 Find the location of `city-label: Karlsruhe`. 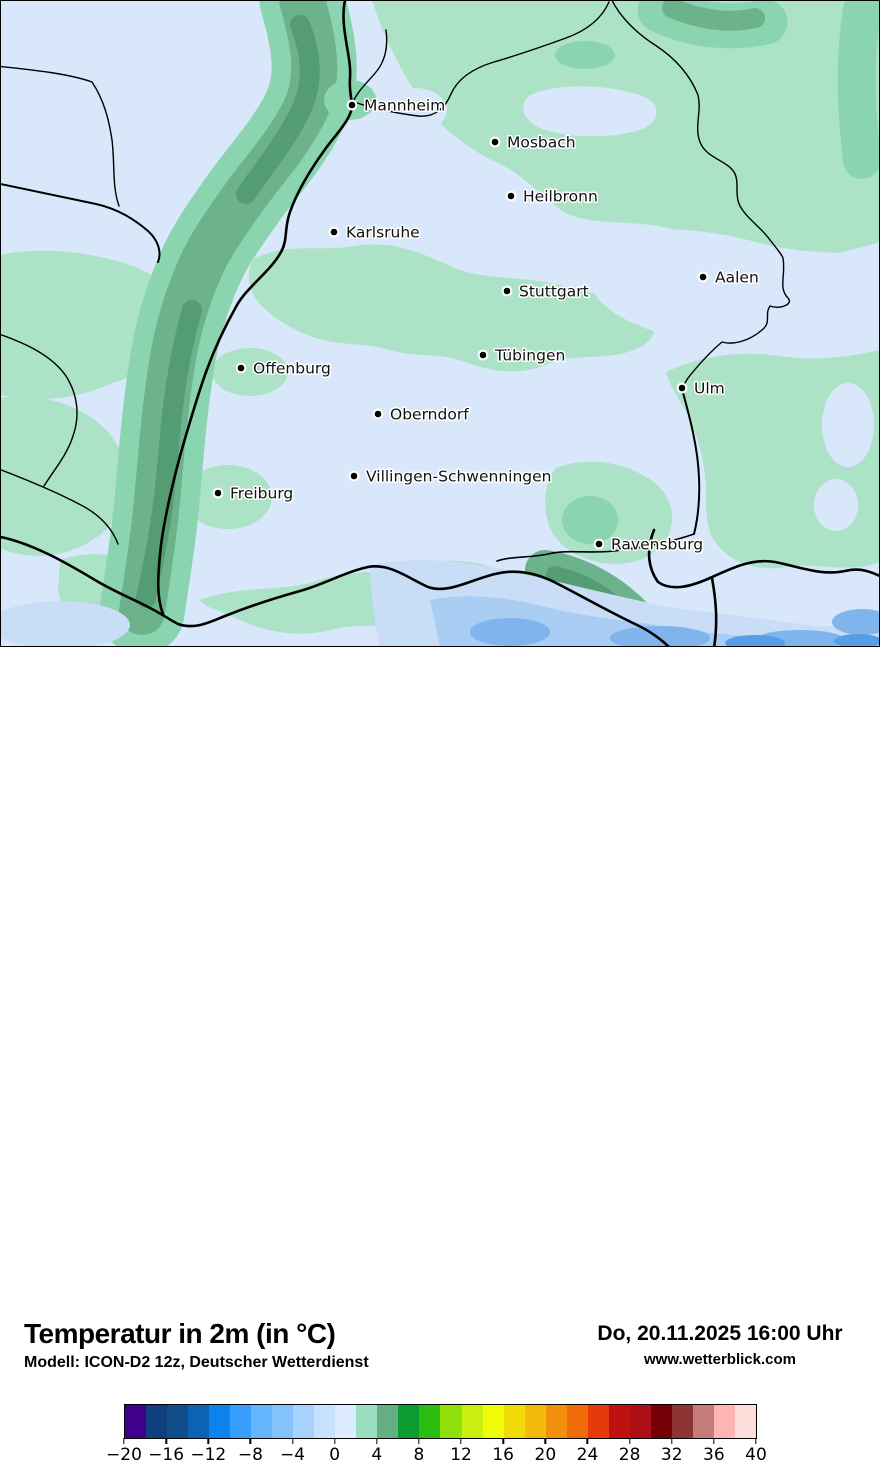

city-label: Karlsruhe is located at coordinates (383, 233).